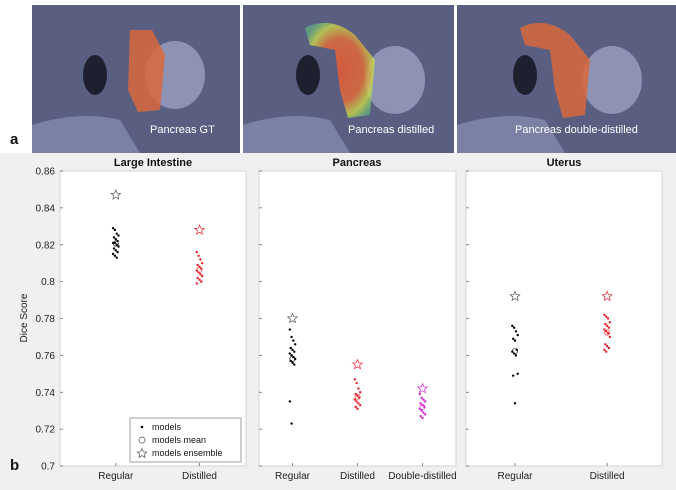 This screenshot has width=676, height=490. I want to click on y-tick-label: 0.86, so click(46, 172).